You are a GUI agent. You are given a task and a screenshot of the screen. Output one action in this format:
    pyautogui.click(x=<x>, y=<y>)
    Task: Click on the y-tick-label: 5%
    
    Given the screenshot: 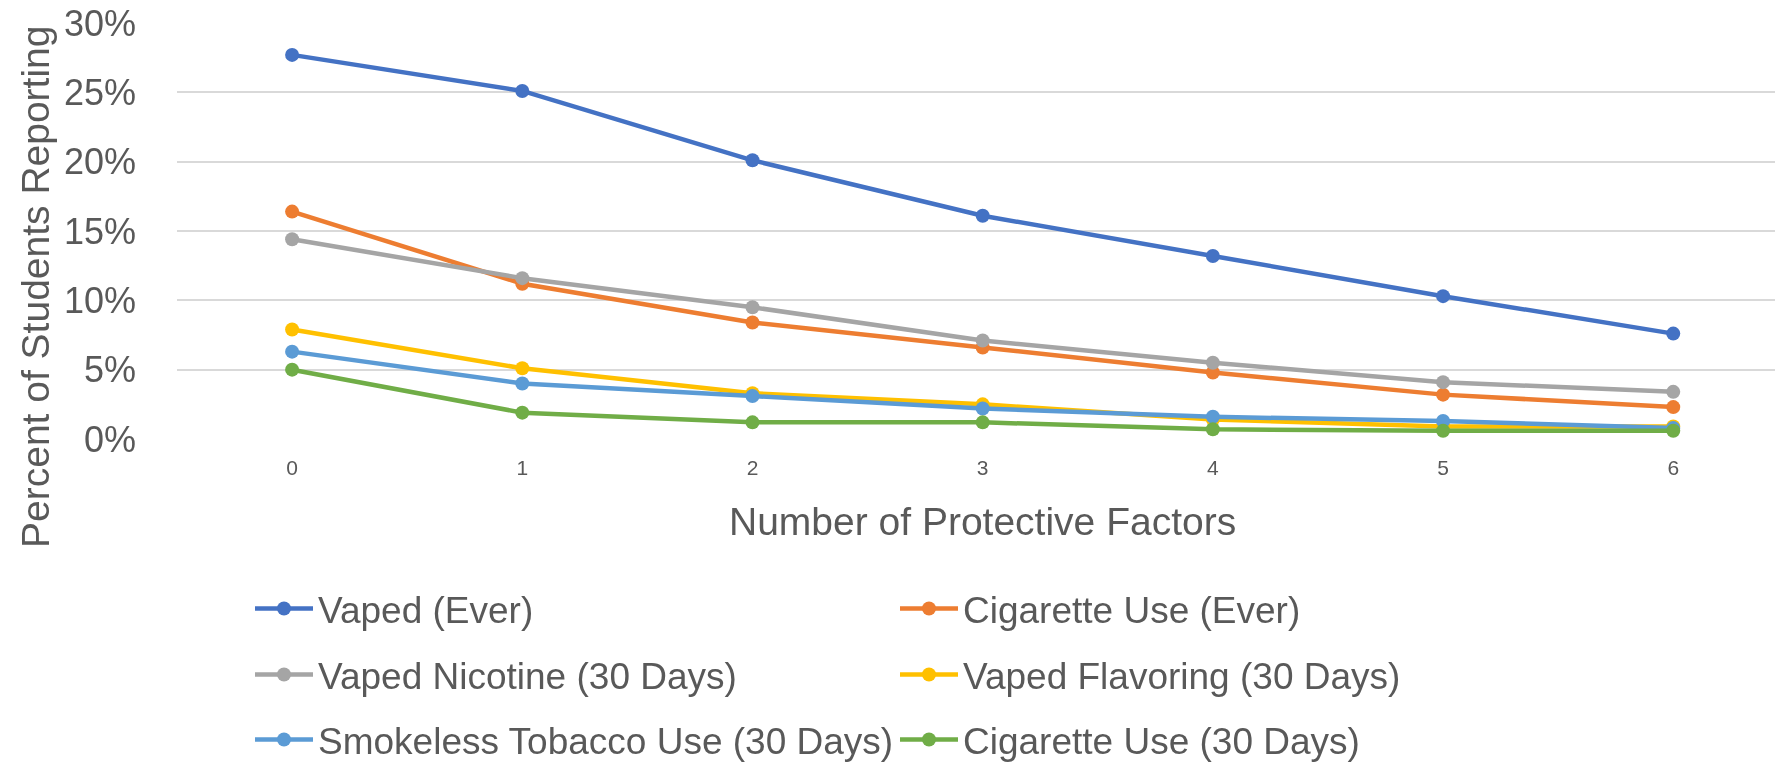 What is the action you would take?
    pyautogui.click(x=109, y=370)
    